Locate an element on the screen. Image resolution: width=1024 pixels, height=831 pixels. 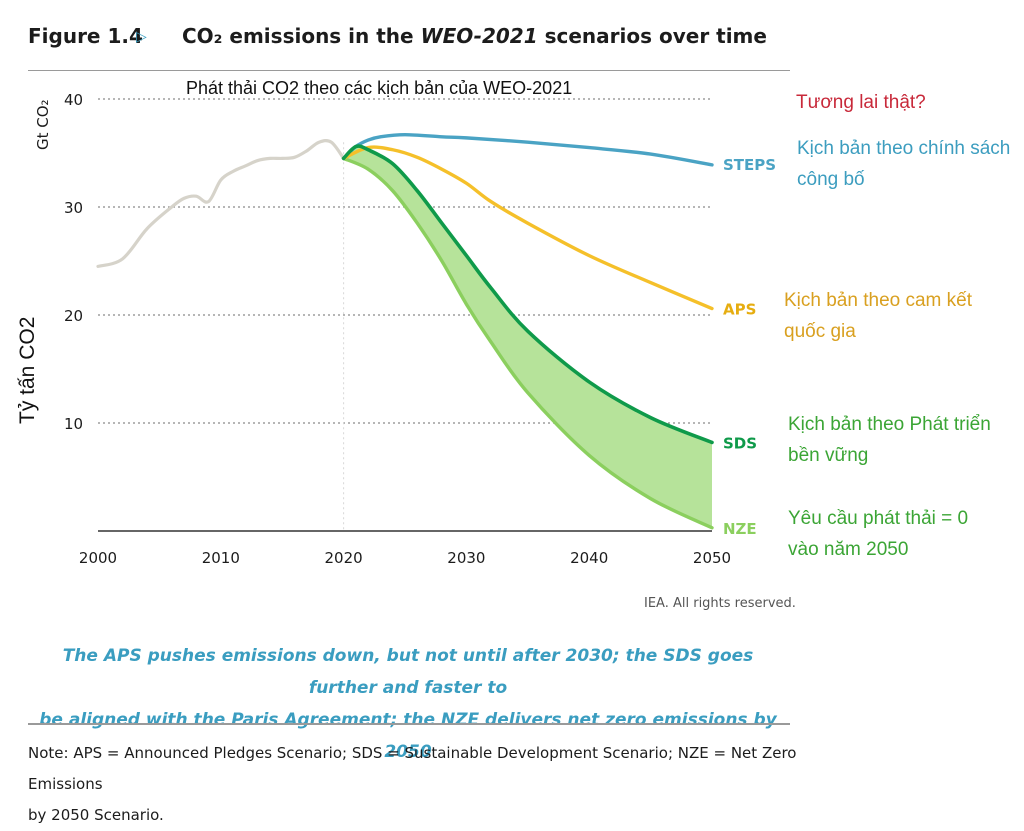
sds-annotation-line-1: Kịch bản theo Phát triển is located at coordinates (889, 424).